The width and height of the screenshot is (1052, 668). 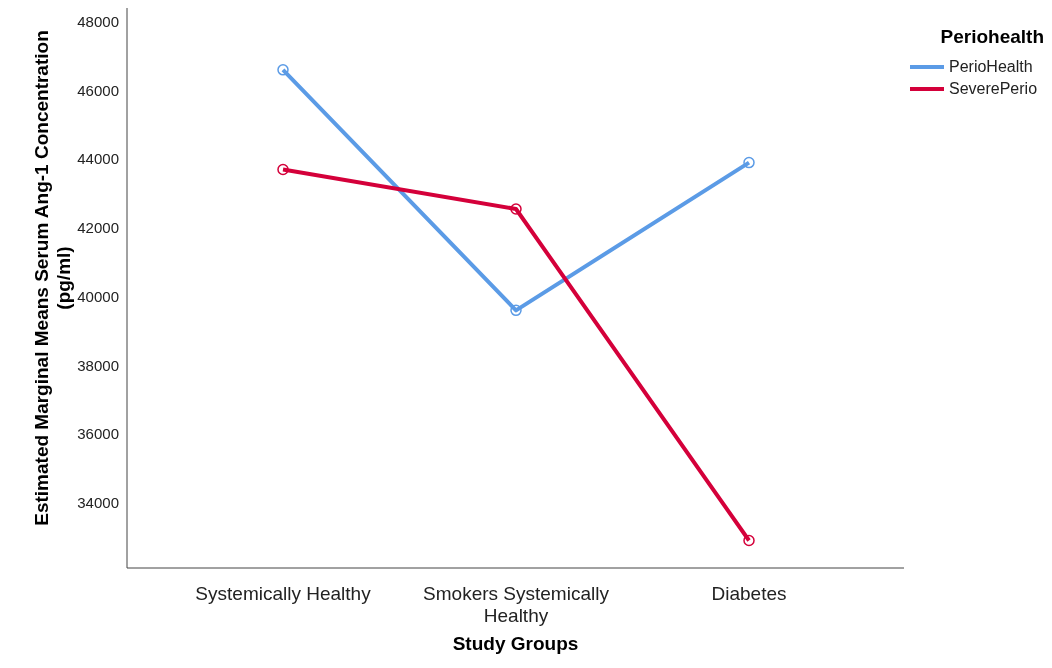 I want to click on x-tick-label: Smokers Systemically Healthy, so click(x=516, y=604).